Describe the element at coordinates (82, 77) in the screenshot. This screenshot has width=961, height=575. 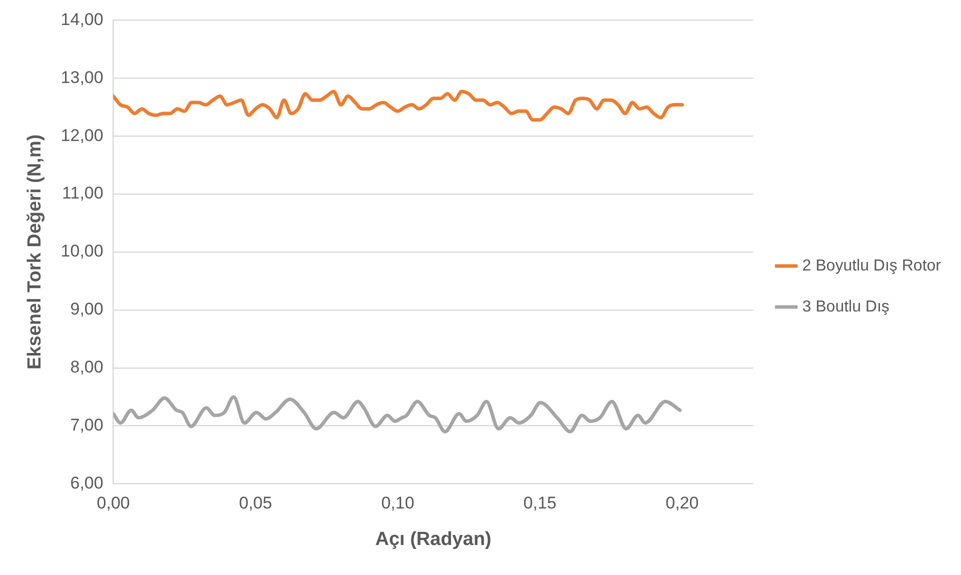
I see `y-tick-label: 13,00` at that location.